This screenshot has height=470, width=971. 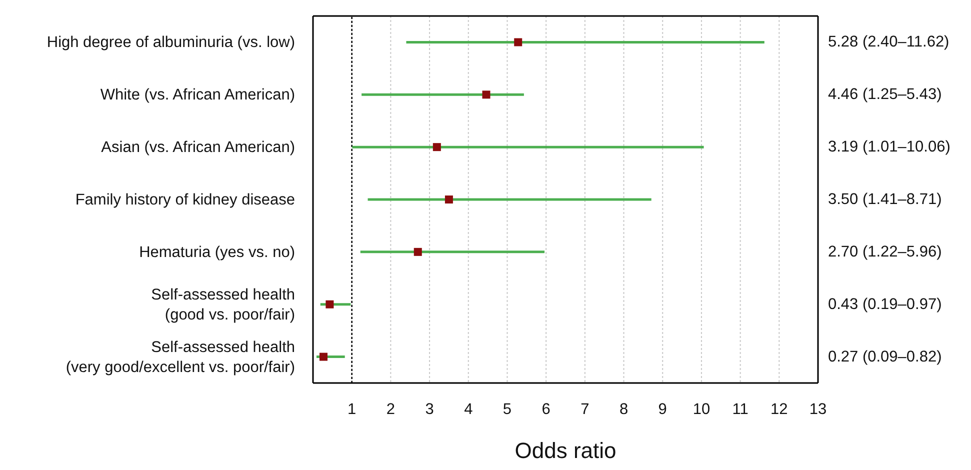 I want to click on x-tick-label: 5, so click(x=507, y=409).